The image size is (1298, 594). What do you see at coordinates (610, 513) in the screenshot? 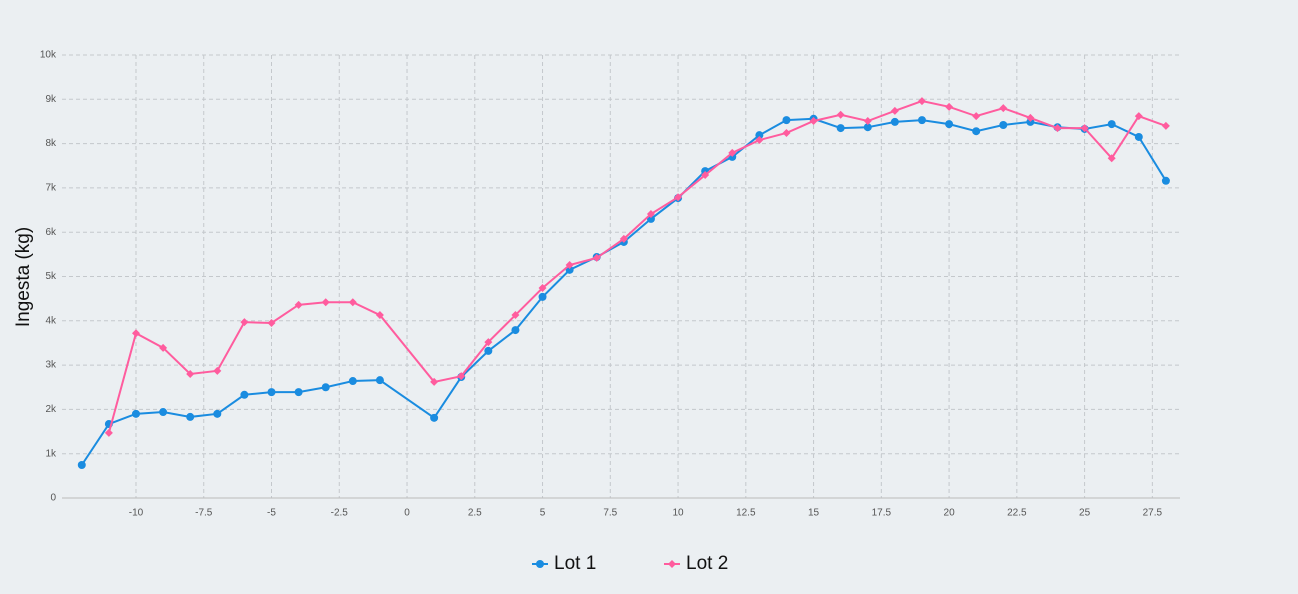
I see `x-tick-label: 7.5` at bounding box center [610, 513].